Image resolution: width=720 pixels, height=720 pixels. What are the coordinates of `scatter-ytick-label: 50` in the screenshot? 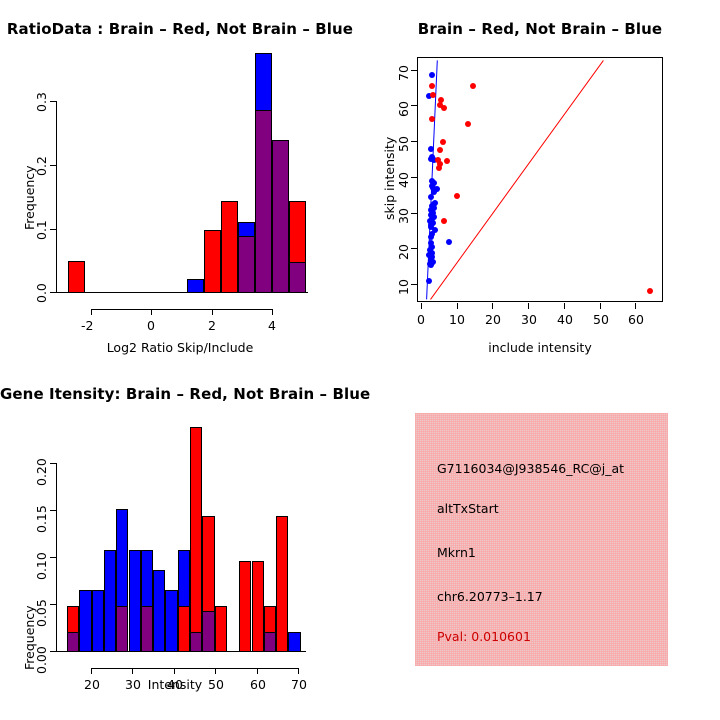 It's located at (403, 144).